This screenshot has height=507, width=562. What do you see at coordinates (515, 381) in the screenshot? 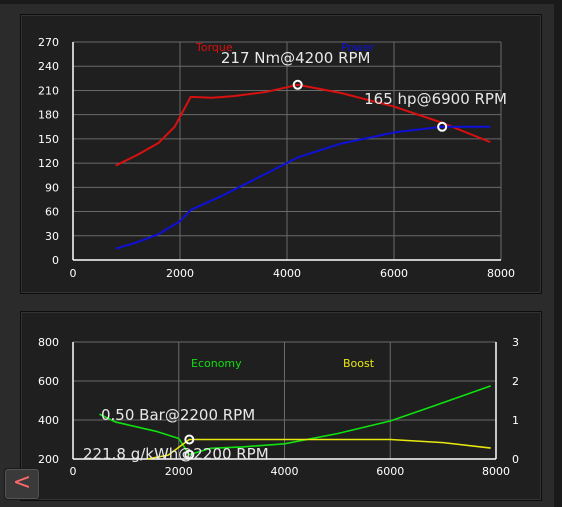
I see `y2-tick-label: 2` at bounding box center [515, 381].